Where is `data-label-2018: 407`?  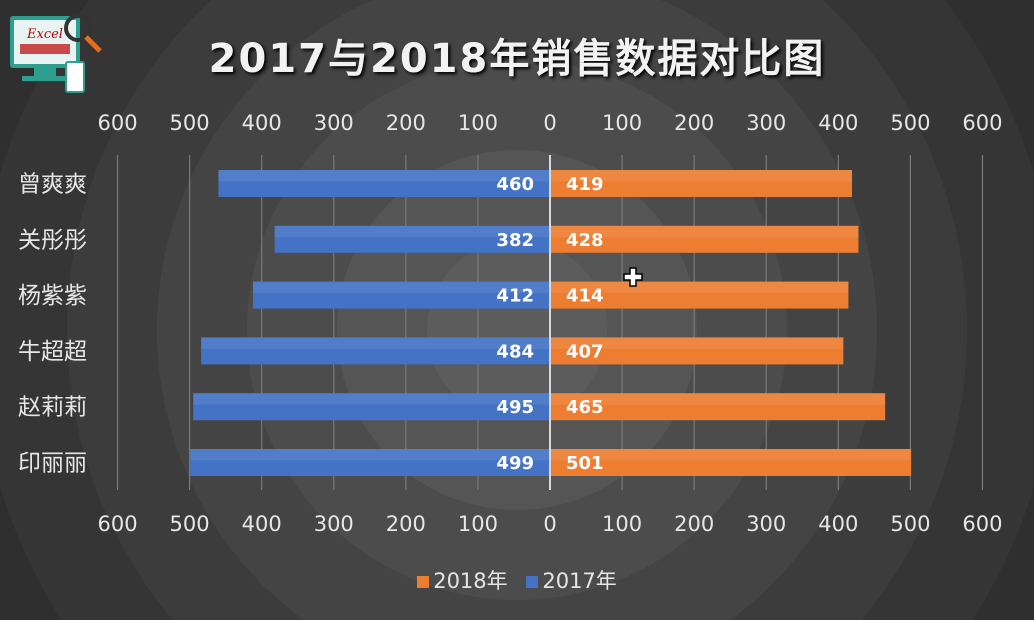
data-label-2018: 407 is located at coordinates (585, 351).